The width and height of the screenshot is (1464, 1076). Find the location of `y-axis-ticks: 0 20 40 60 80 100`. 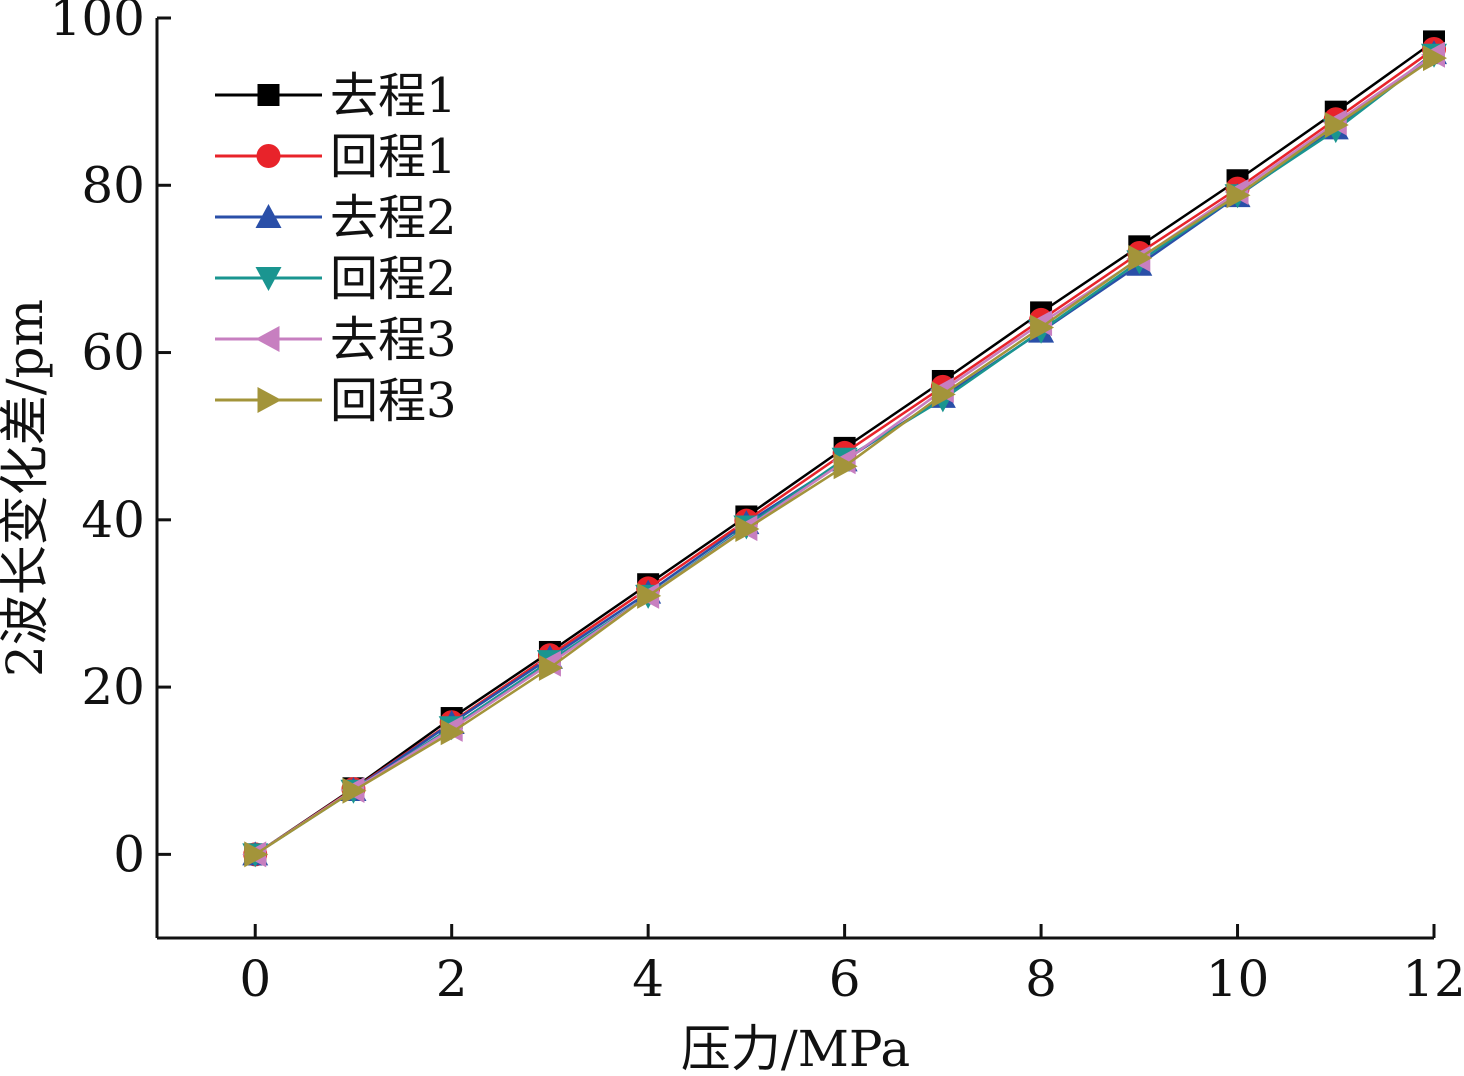

y-axis-ticks: 0 20 40 60 80 100 is located at coordinates (110, 441).